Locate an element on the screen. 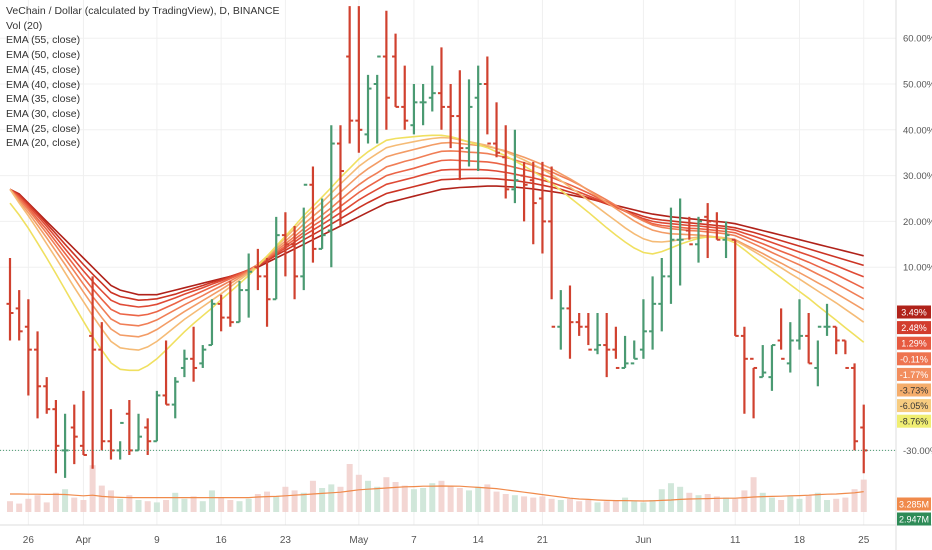 The width and height of the screenshot is (932, 550). x-tick-label: Apr is located at coordinates (84, 540).